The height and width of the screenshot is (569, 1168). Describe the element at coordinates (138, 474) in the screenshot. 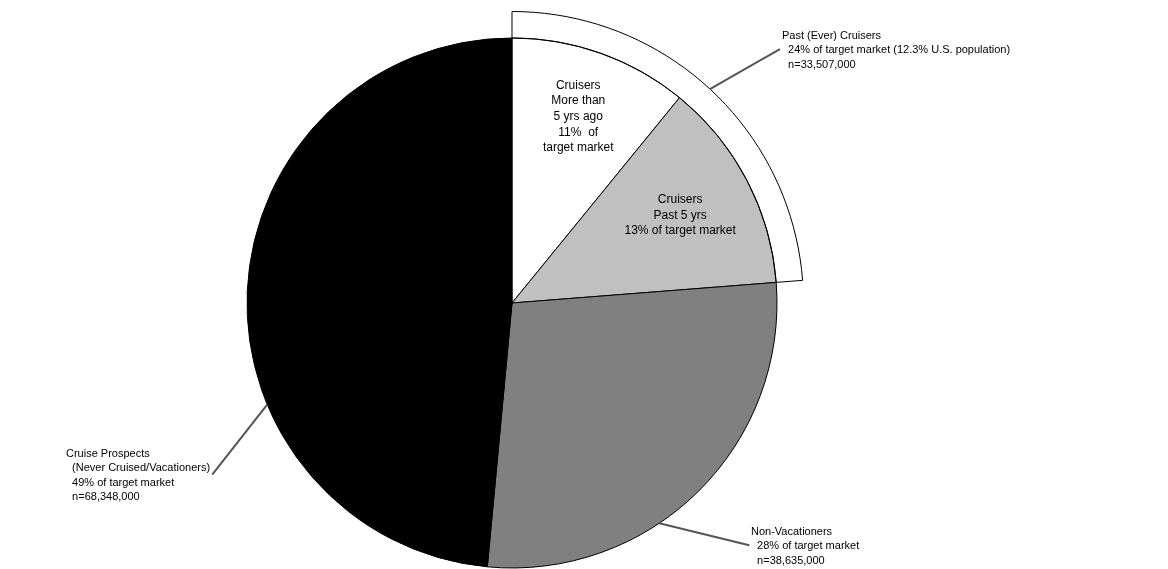

I see `slice-label: Cruise Prospects (Never Cruised/Vacationers) 49% of target market n=68,348,000` at that location.